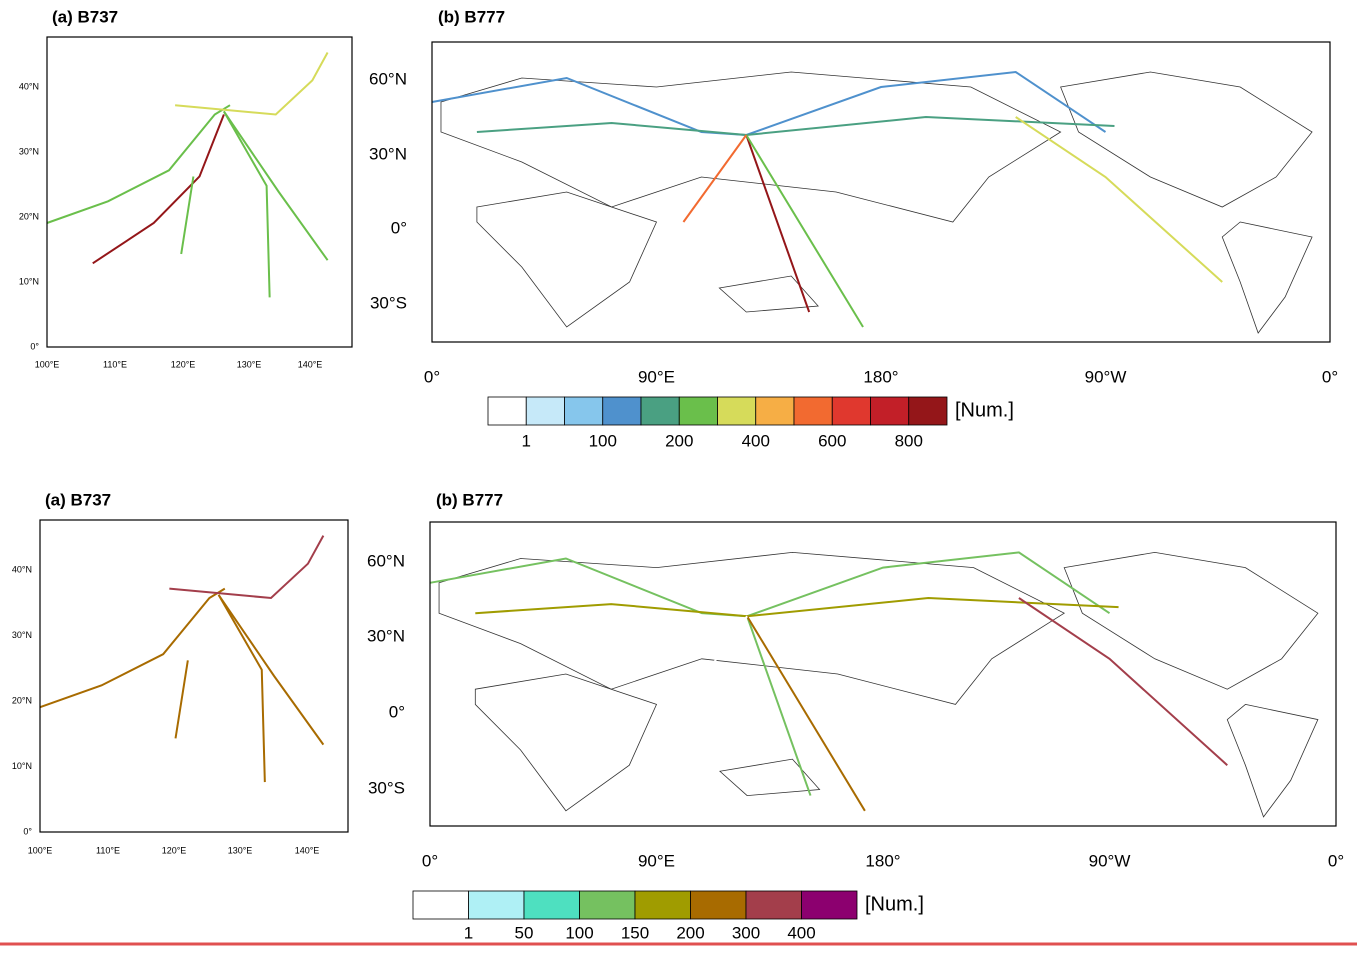 Image resolution: width=1357 pixels, height=953 pixels. What do you see at coordinates (307, 850) in the screenshot?
I see `x-tick-label: 140°E` at bounding box center [307, 850].